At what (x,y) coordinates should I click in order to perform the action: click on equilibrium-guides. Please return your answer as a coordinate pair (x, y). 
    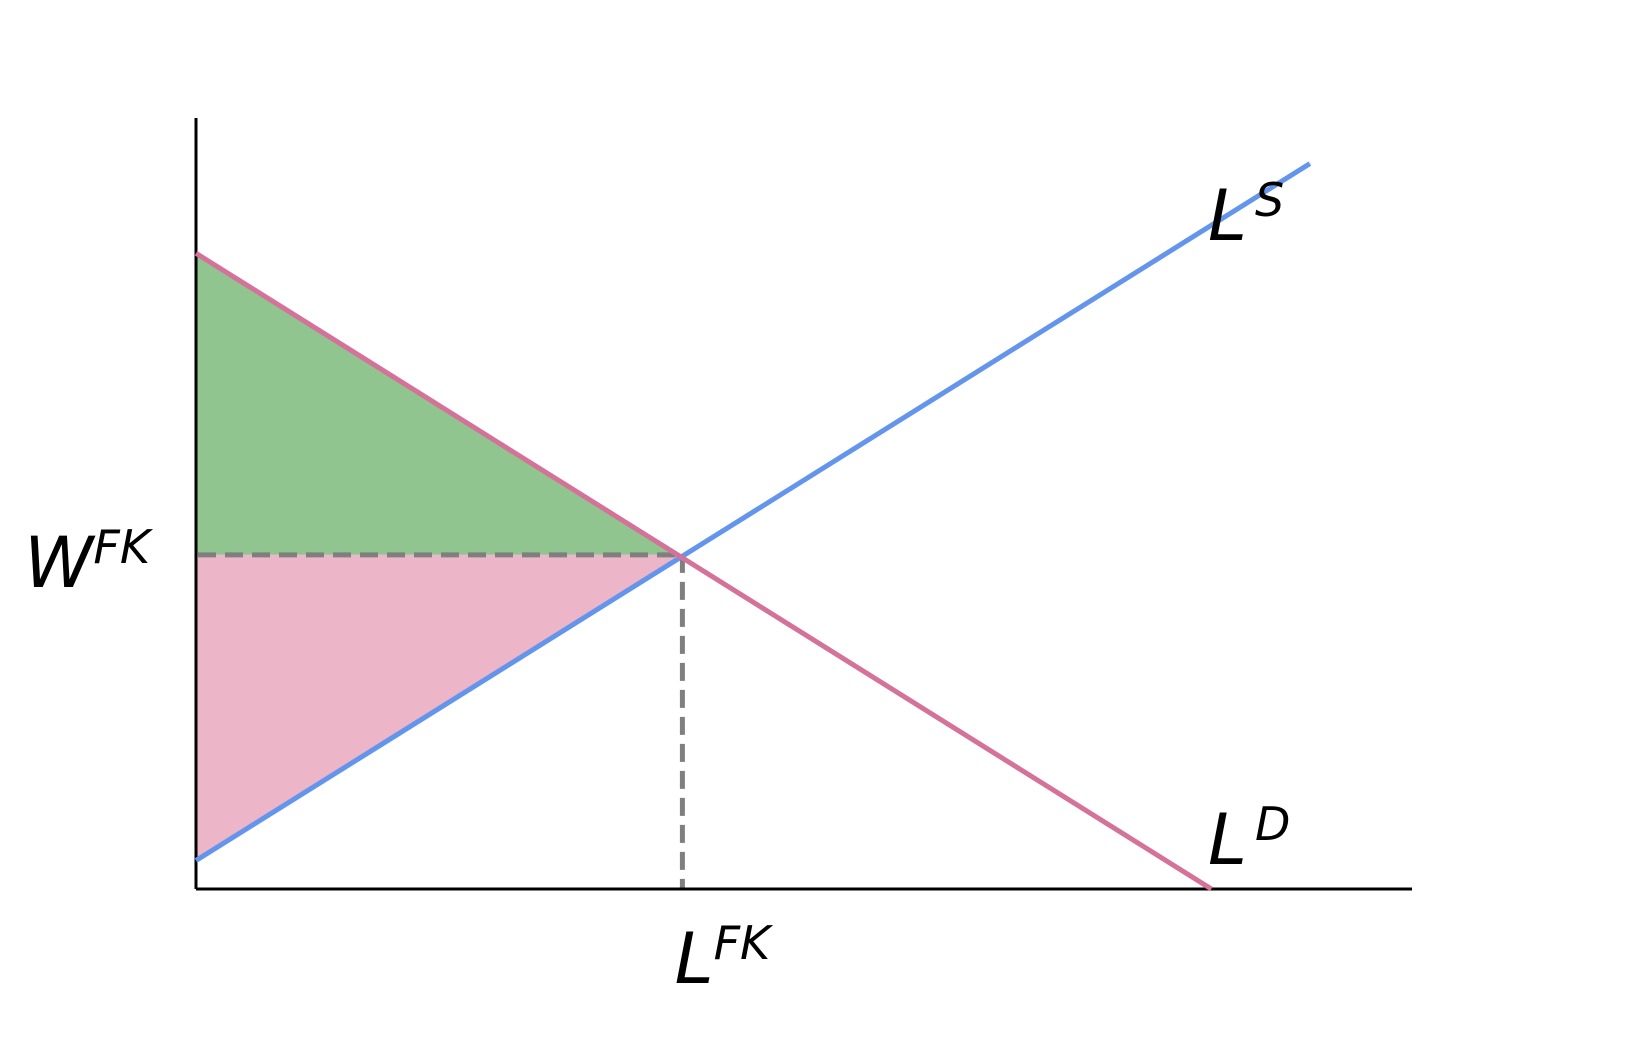
    Looking at the image, I should click on (441, 720).